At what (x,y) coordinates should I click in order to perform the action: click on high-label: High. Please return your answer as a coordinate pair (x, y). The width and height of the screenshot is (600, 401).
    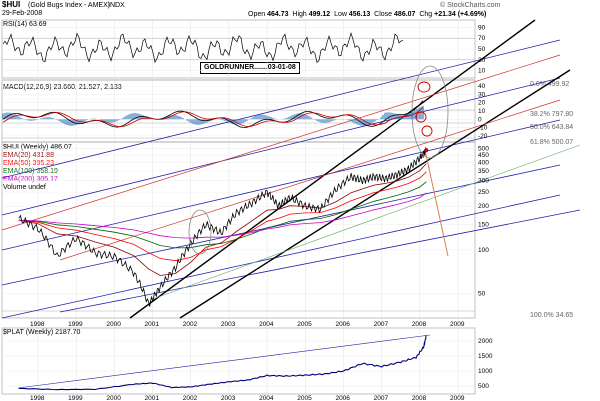
    Looking at the image, I should click on (299, 14).